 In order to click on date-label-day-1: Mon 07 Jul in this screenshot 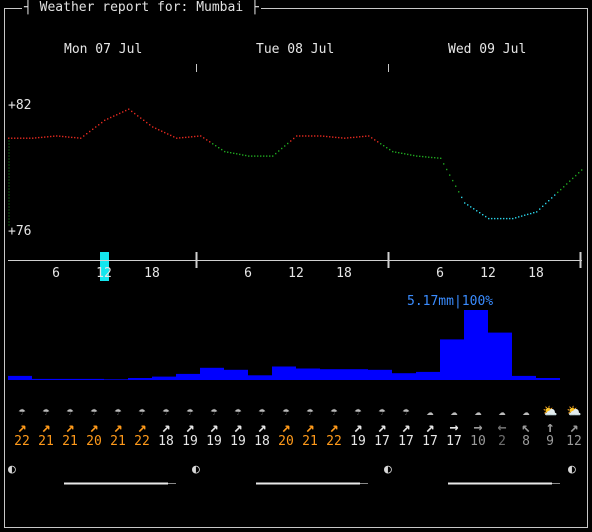, I will do `click(103, 49)`.